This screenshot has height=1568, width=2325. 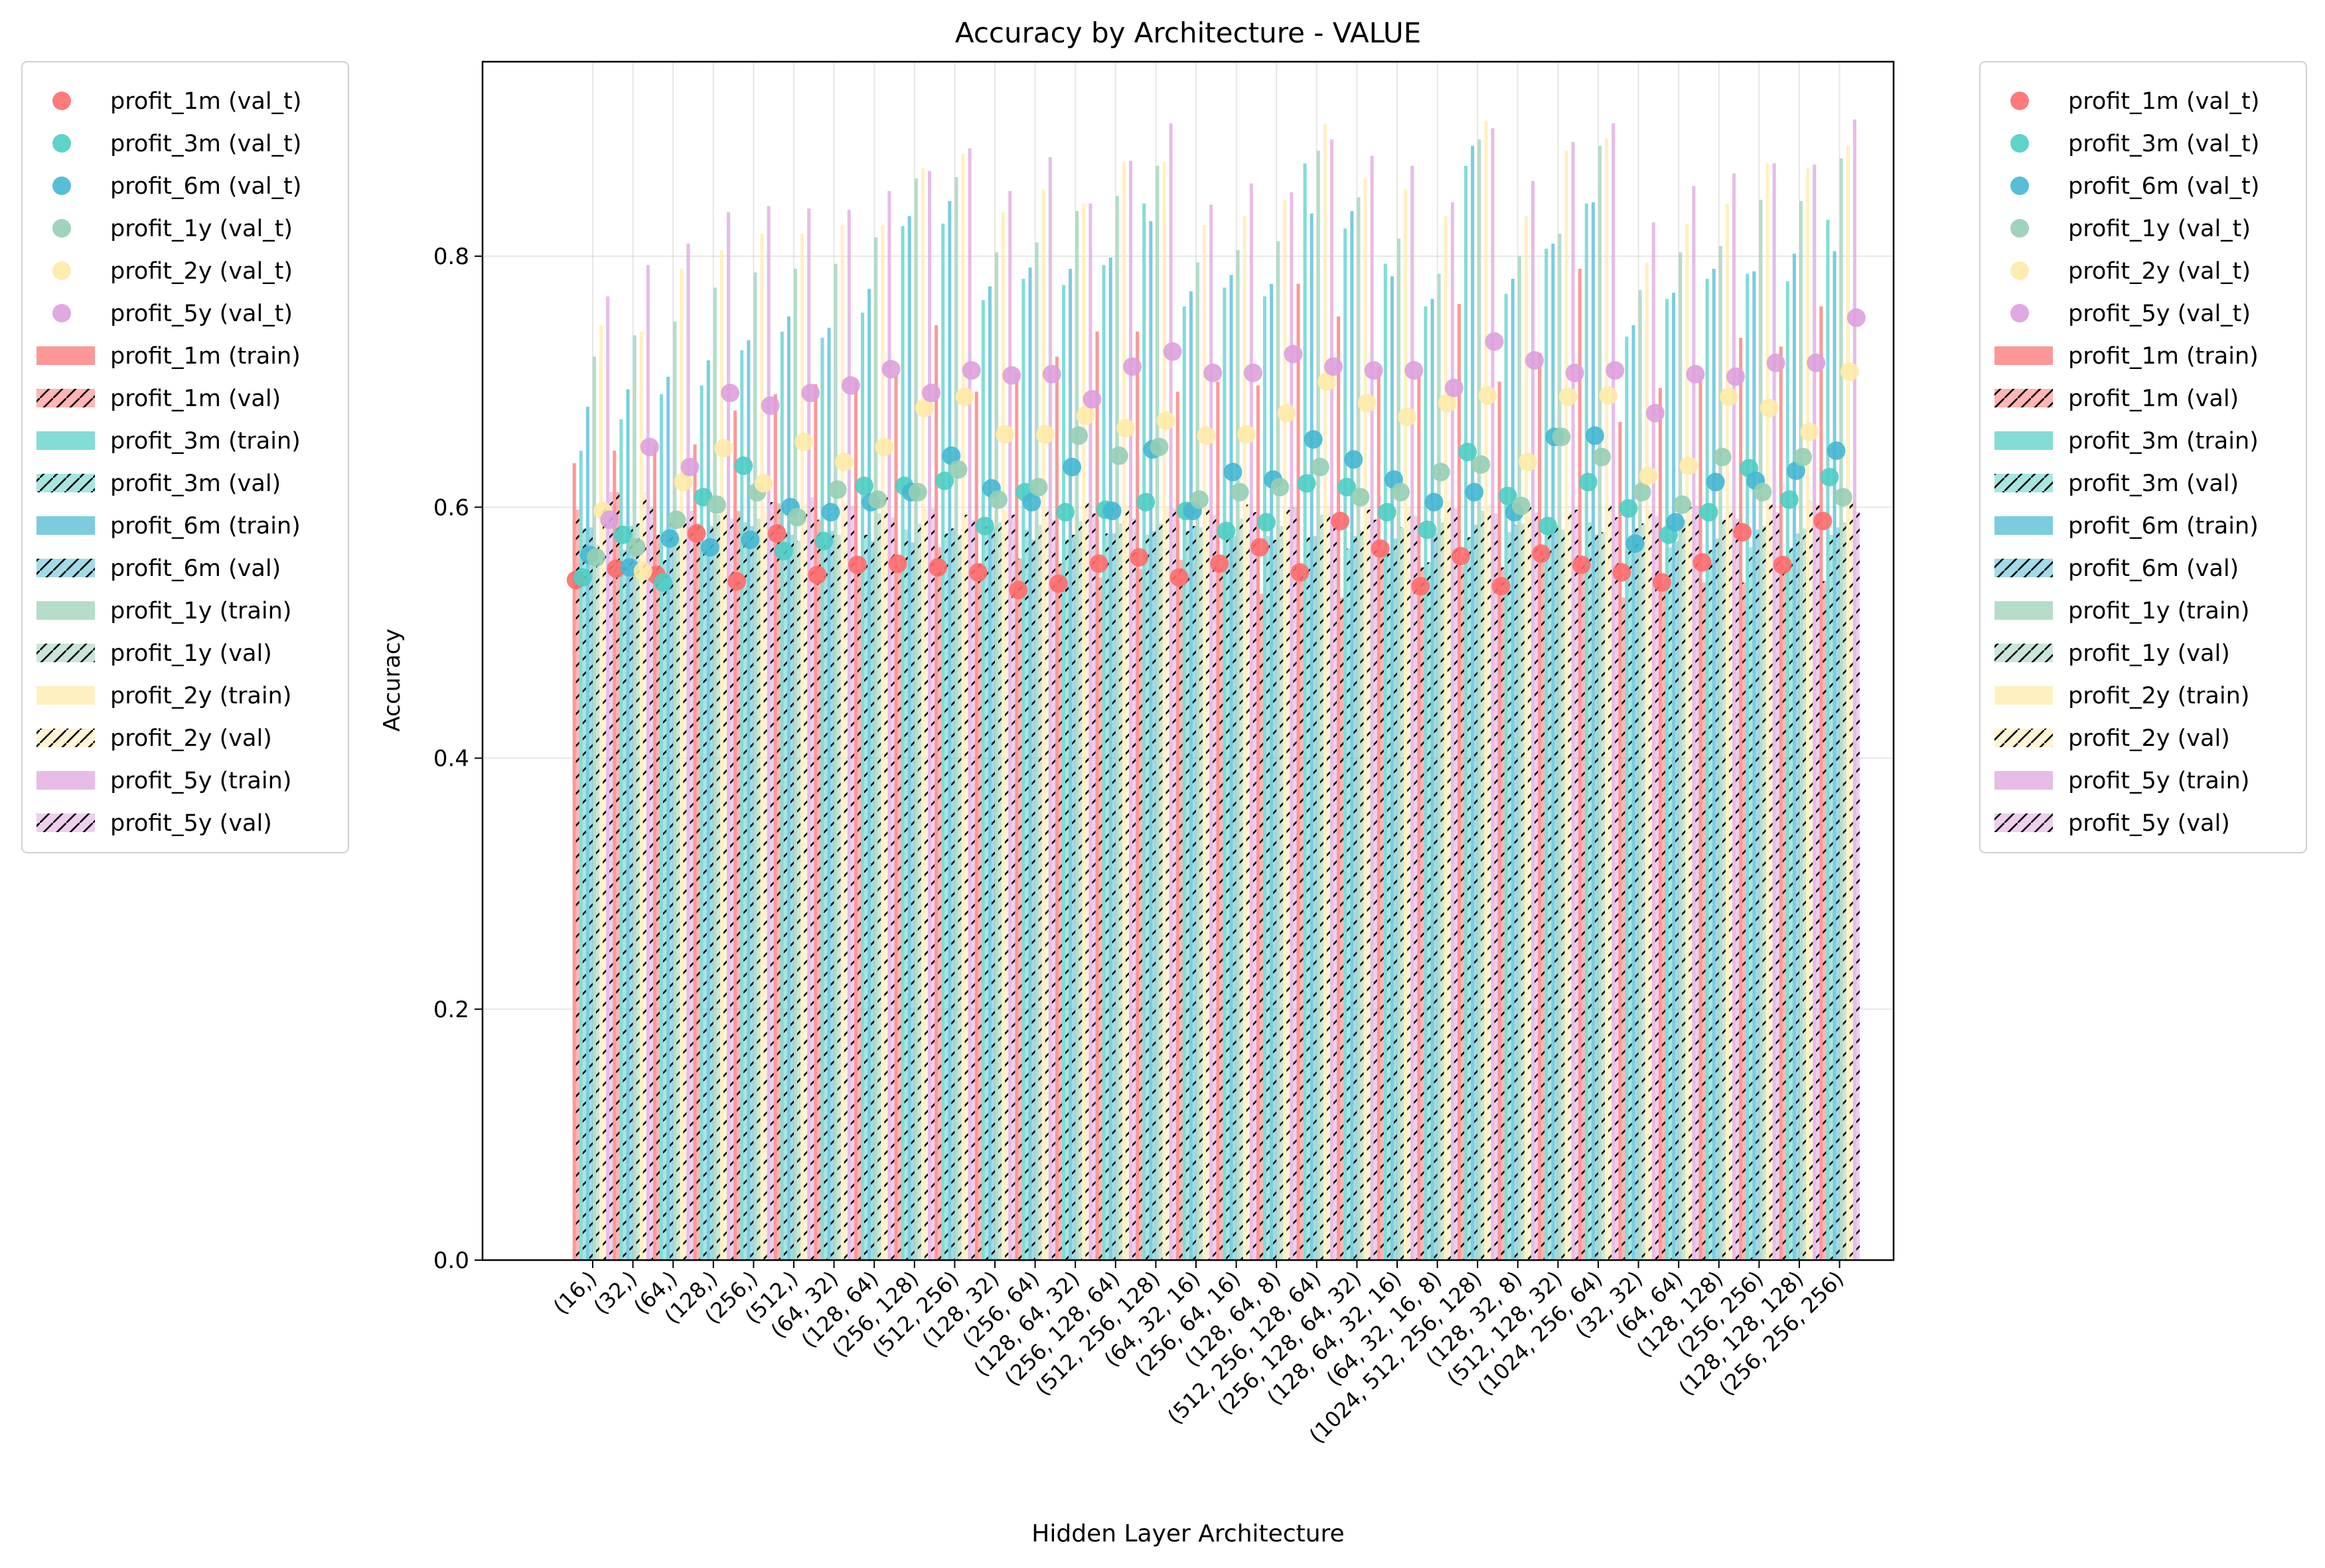 I want to click on y-tick-label: 0.0, so click(x=451, y=1260).